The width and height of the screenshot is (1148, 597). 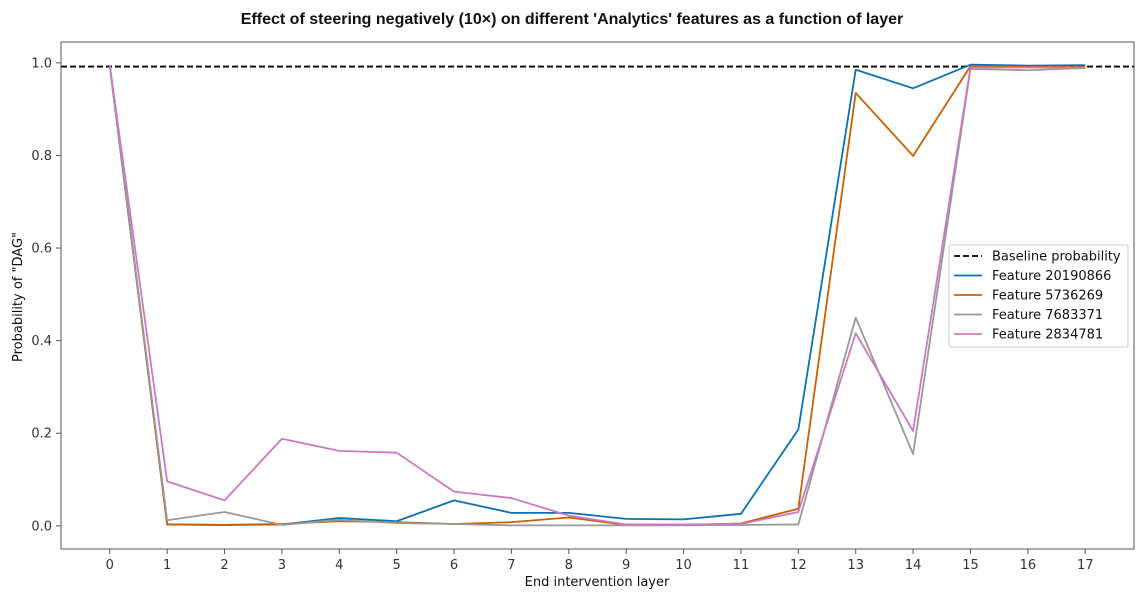 What do you see at coordinates (41, 156) in the screenshot?
I see `y-tick-label: 0.8` at bounding box center [41, 156].